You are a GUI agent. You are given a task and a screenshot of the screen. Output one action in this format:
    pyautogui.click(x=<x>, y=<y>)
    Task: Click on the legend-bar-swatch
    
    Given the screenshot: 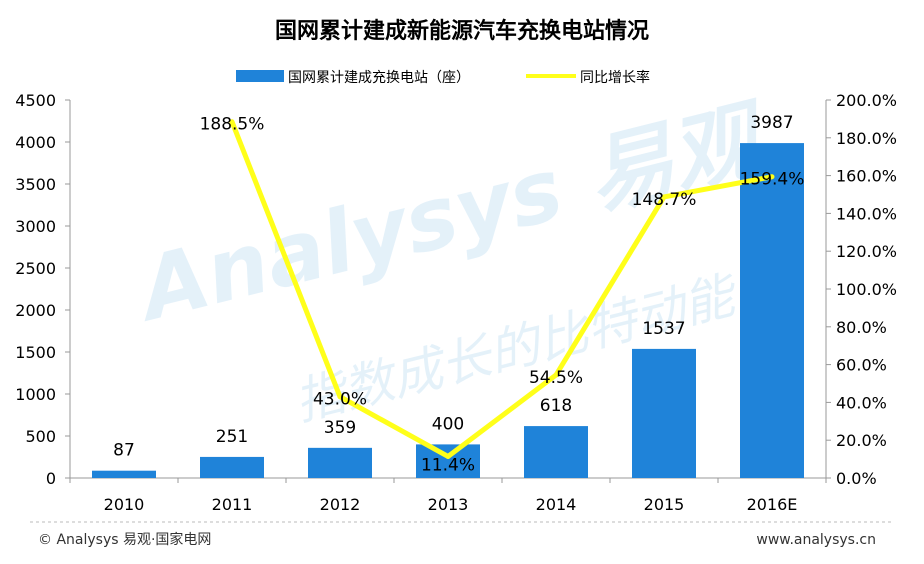 What is the action you would take?
    pyautogui.click(x=260, y=76)
    